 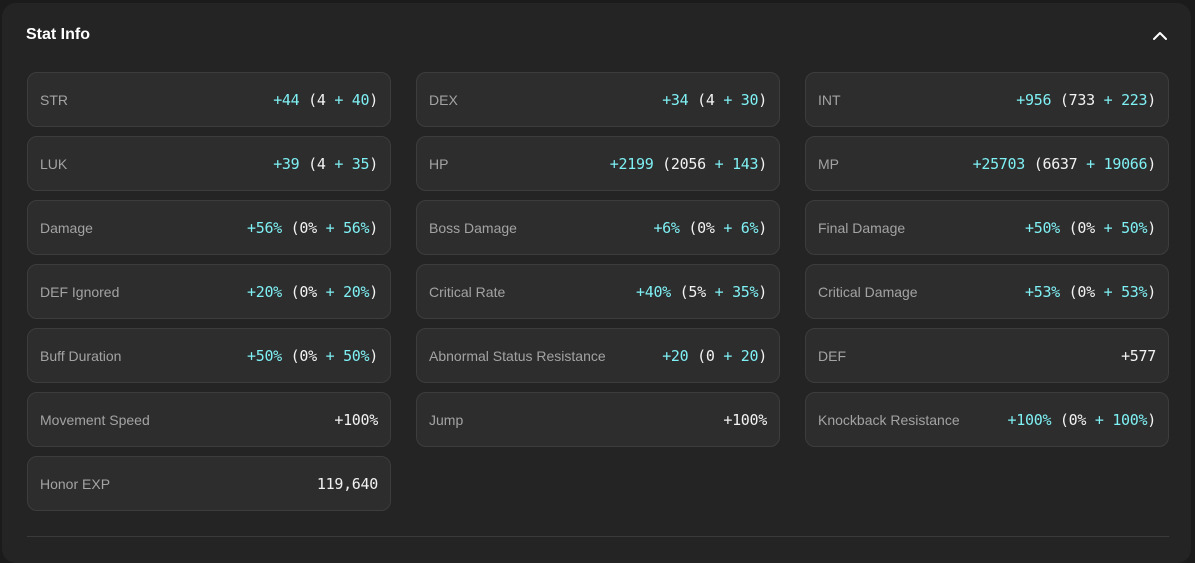 What do you see at coordinates (209, 163) in the screenshot?
I see `stat-card: LUK +39 (4 + 35)` at bounding box center [209, 163].